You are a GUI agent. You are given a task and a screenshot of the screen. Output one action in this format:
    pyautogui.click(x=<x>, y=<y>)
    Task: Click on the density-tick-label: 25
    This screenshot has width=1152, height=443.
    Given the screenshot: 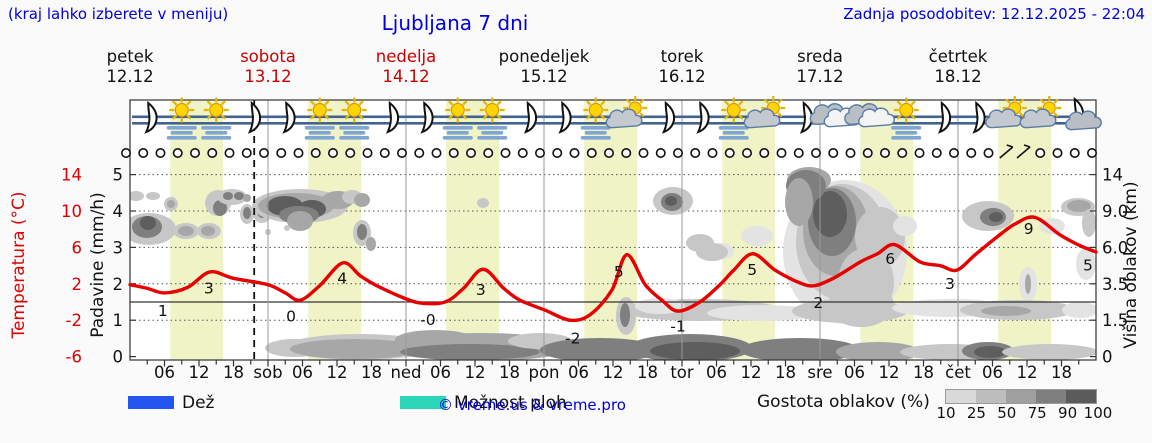 What is the action you would take?
    pyautogui.click(x=976, y=413)
    